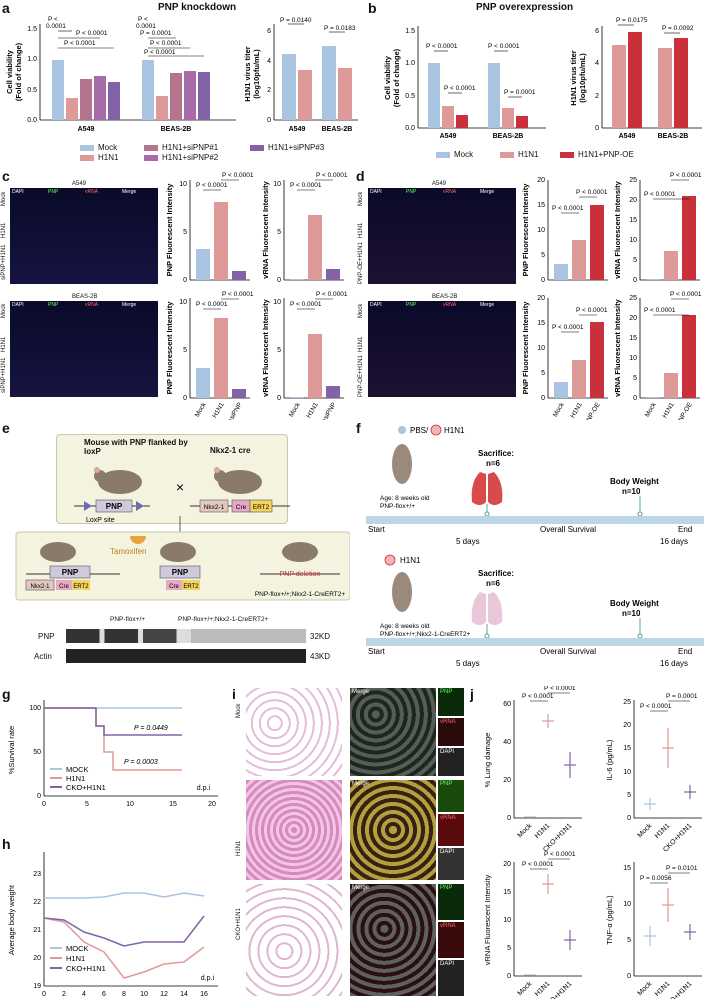 This screenshot has width=708, height=1000. Describe the element at coordinates (656, 878) in the screenshot. I see `svg-text: P = 0.0056` at that location.